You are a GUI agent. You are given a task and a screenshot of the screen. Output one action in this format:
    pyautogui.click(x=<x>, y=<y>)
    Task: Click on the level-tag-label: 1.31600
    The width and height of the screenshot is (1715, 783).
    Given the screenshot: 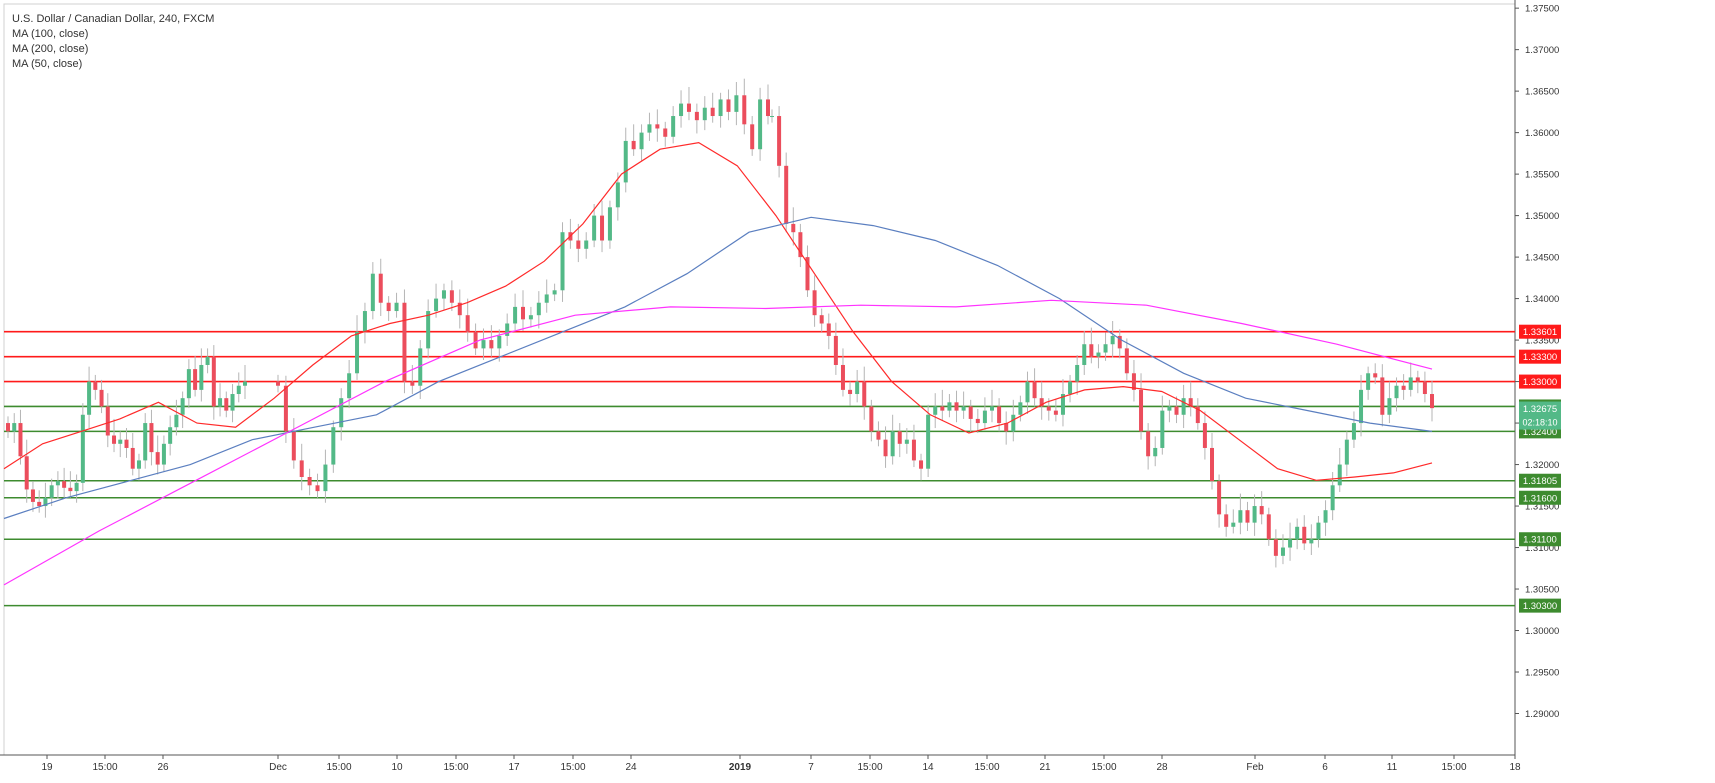 What is the action you would take?
    pyautogui.click(x=1540, y=498)
    